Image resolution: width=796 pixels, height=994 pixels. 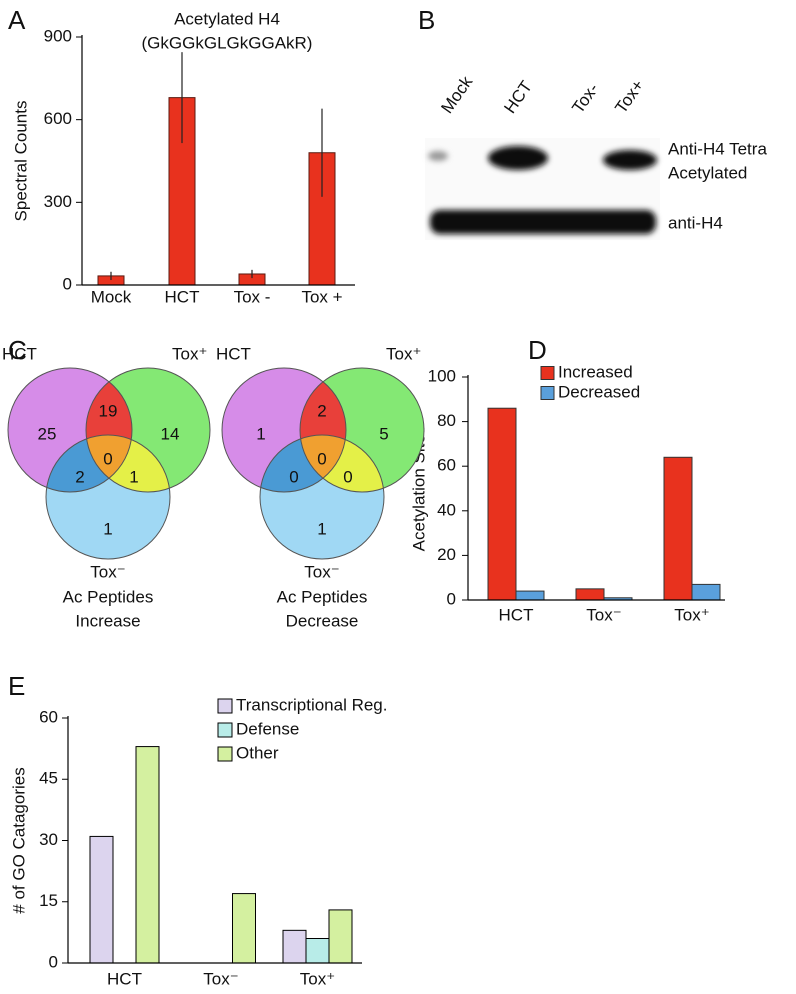 I want to click on panel-letter: E, so click(x=16, y=686).